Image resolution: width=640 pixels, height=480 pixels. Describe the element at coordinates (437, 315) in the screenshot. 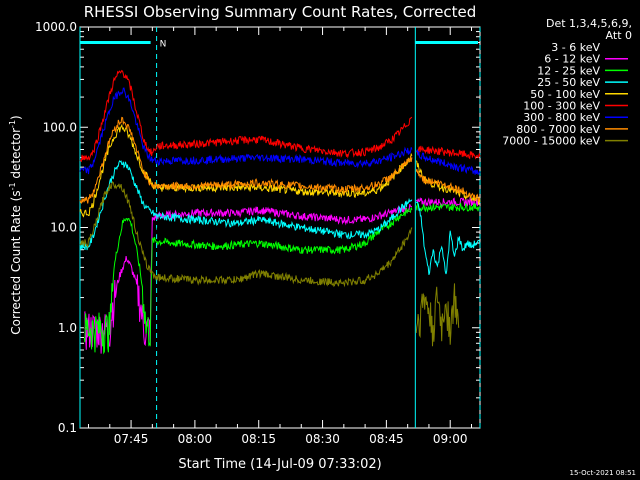

I see `series-tail-7000to15000kev` at that location.